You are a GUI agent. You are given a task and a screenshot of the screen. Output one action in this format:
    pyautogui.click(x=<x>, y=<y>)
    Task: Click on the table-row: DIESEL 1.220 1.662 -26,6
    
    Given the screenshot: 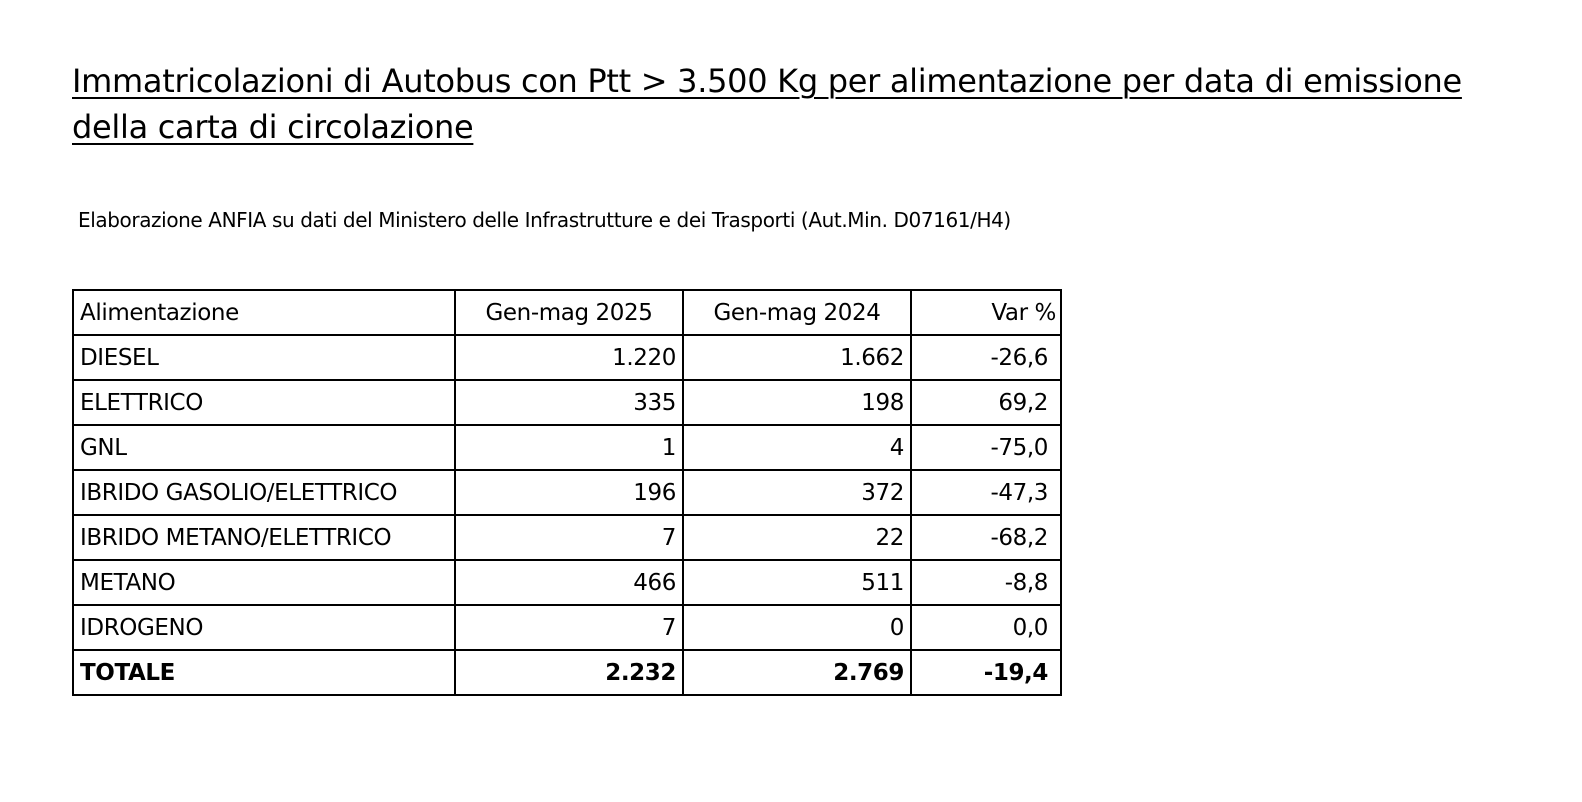 What is the action you would take?
    pyautogui.click(x=567, y=357)
    